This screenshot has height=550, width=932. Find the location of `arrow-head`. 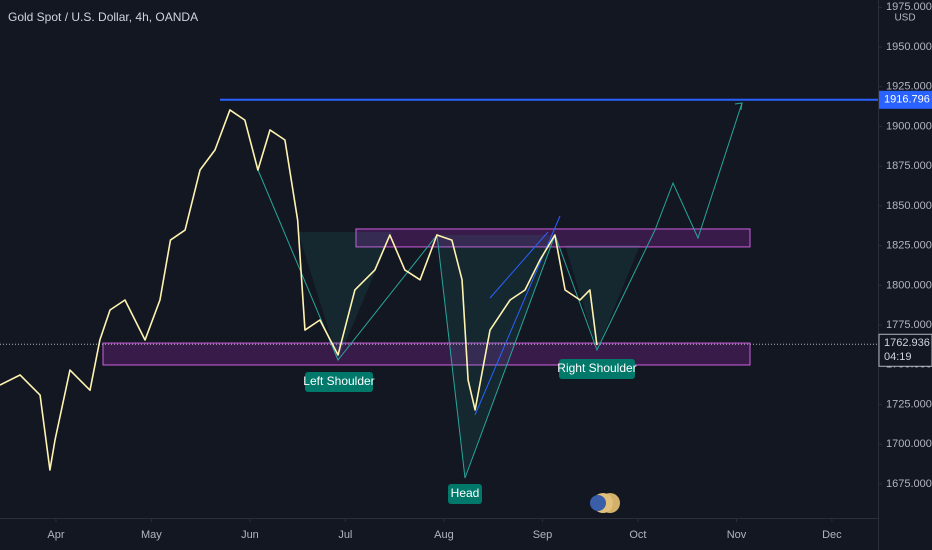

arrow-head is located at coordinates (738, 106).